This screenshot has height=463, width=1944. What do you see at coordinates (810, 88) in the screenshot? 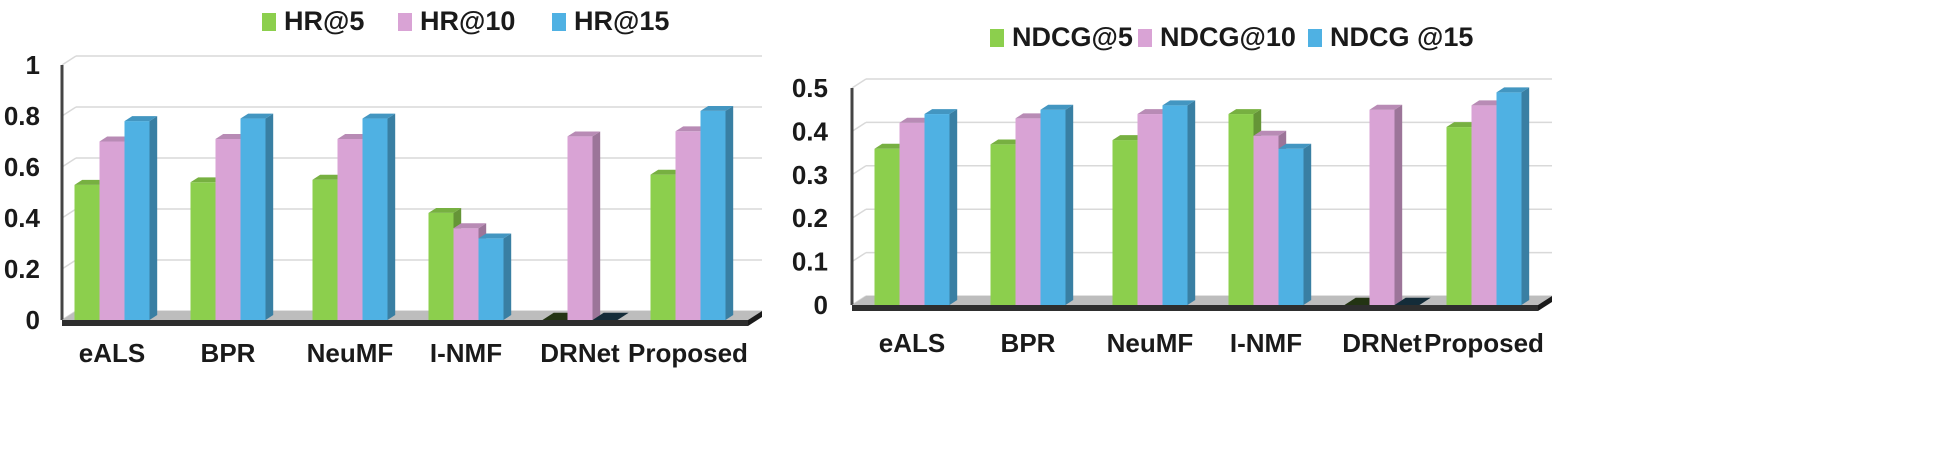
I see `y-tick-label: 0.5` at bounding box center [810, 88].